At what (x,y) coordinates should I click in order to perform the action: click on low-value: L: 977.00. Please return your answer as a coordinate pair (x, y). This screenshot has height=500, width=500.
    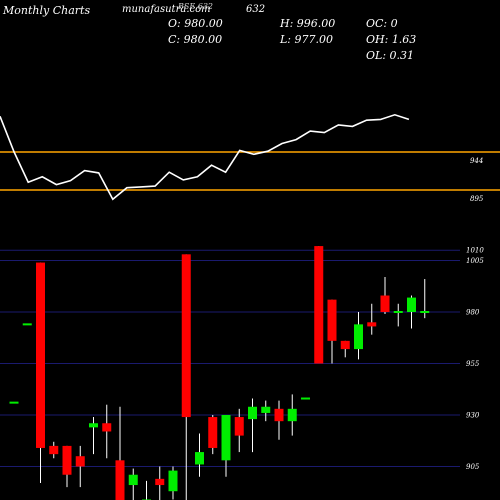
    Looking at the image, I should click on (306, 39).